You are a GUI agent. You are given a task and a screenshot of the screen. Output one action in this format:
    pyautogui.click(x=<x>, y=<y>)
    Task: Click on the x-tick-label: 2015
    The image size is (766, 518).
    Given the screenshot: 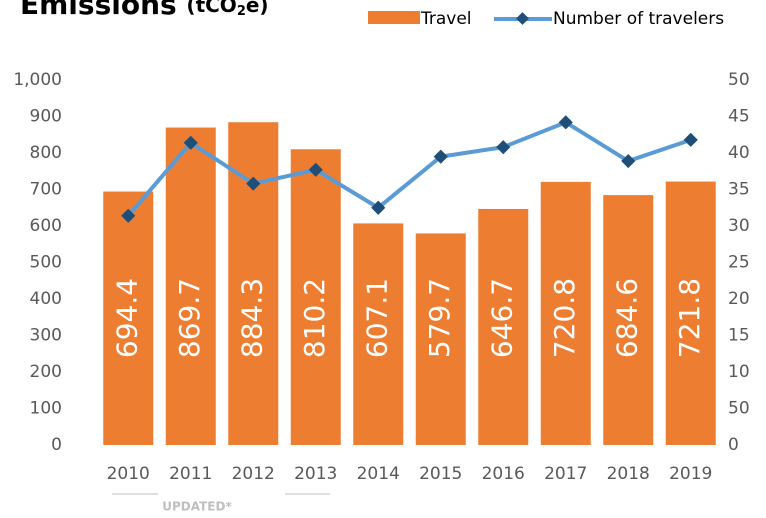 What is the action you would take?
    pyautogui.click(x=440, y=474)
    